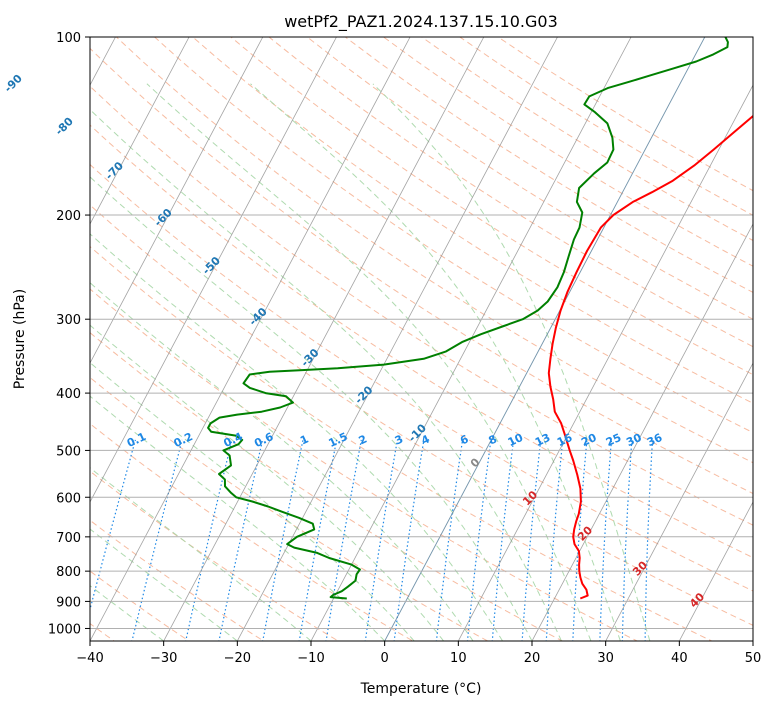  Describe the element at coordinates (68, 572) in the screenshot. I see `y-tick-label: 800` at that location.